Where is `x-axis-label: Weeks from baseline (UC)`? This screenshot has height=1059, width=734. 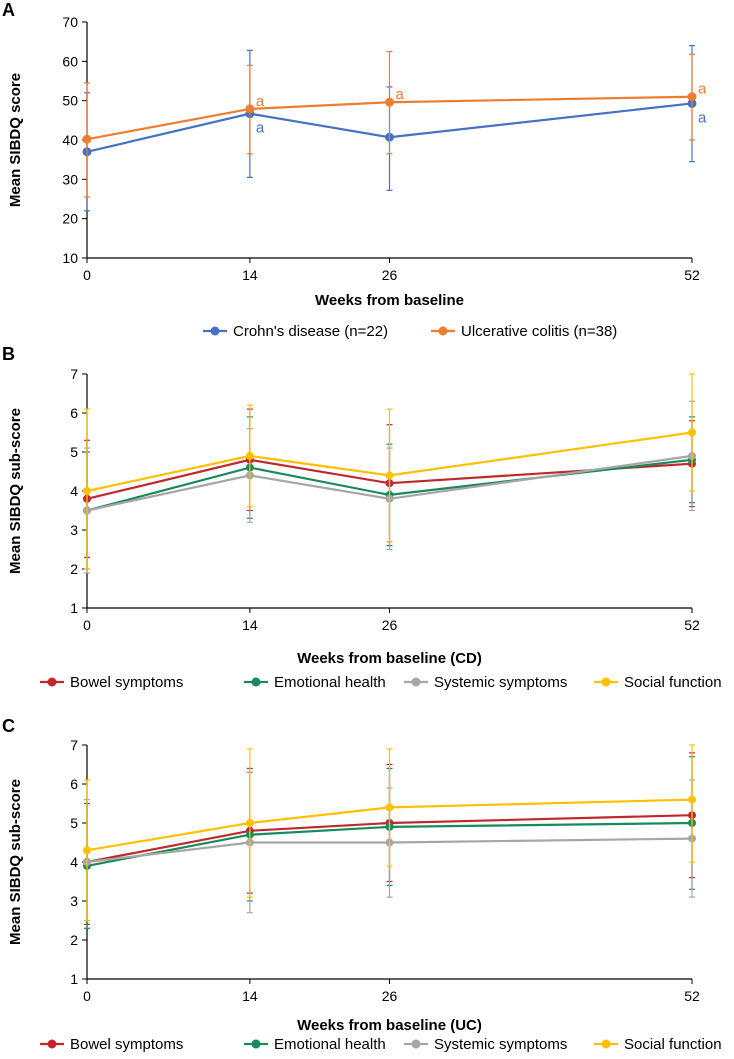
x-axis-label: Weeks from baseline (UC) is located at coordinates (389, 1025).